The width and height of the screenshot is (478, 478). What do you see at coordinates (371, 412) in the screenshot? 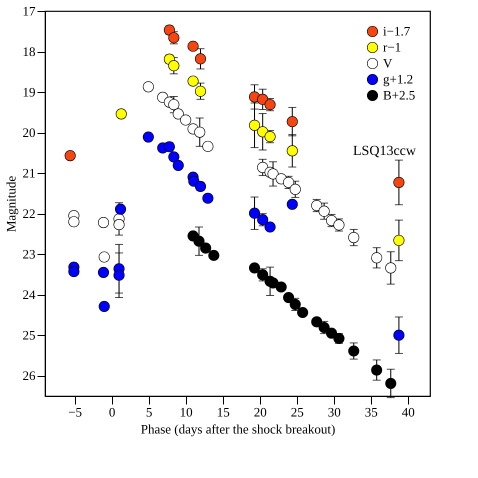
I see `x-tick-label: 35` at bounding box center [371, 412].